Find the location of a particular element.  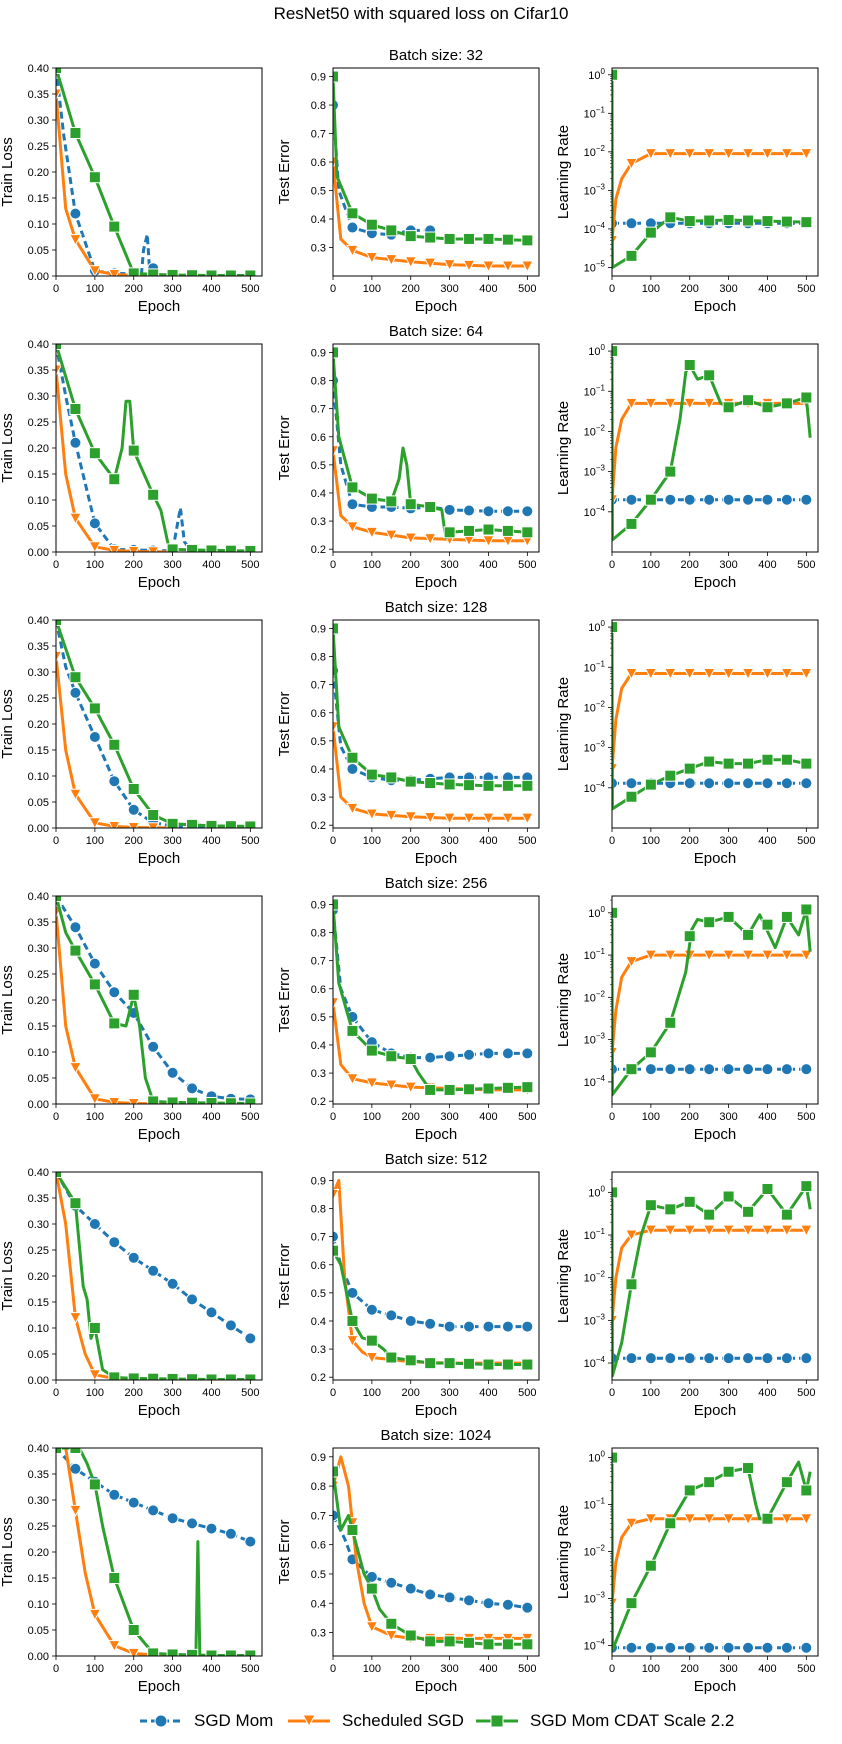

y-tick-label: 0.6 is located at coordinates (318, 163).